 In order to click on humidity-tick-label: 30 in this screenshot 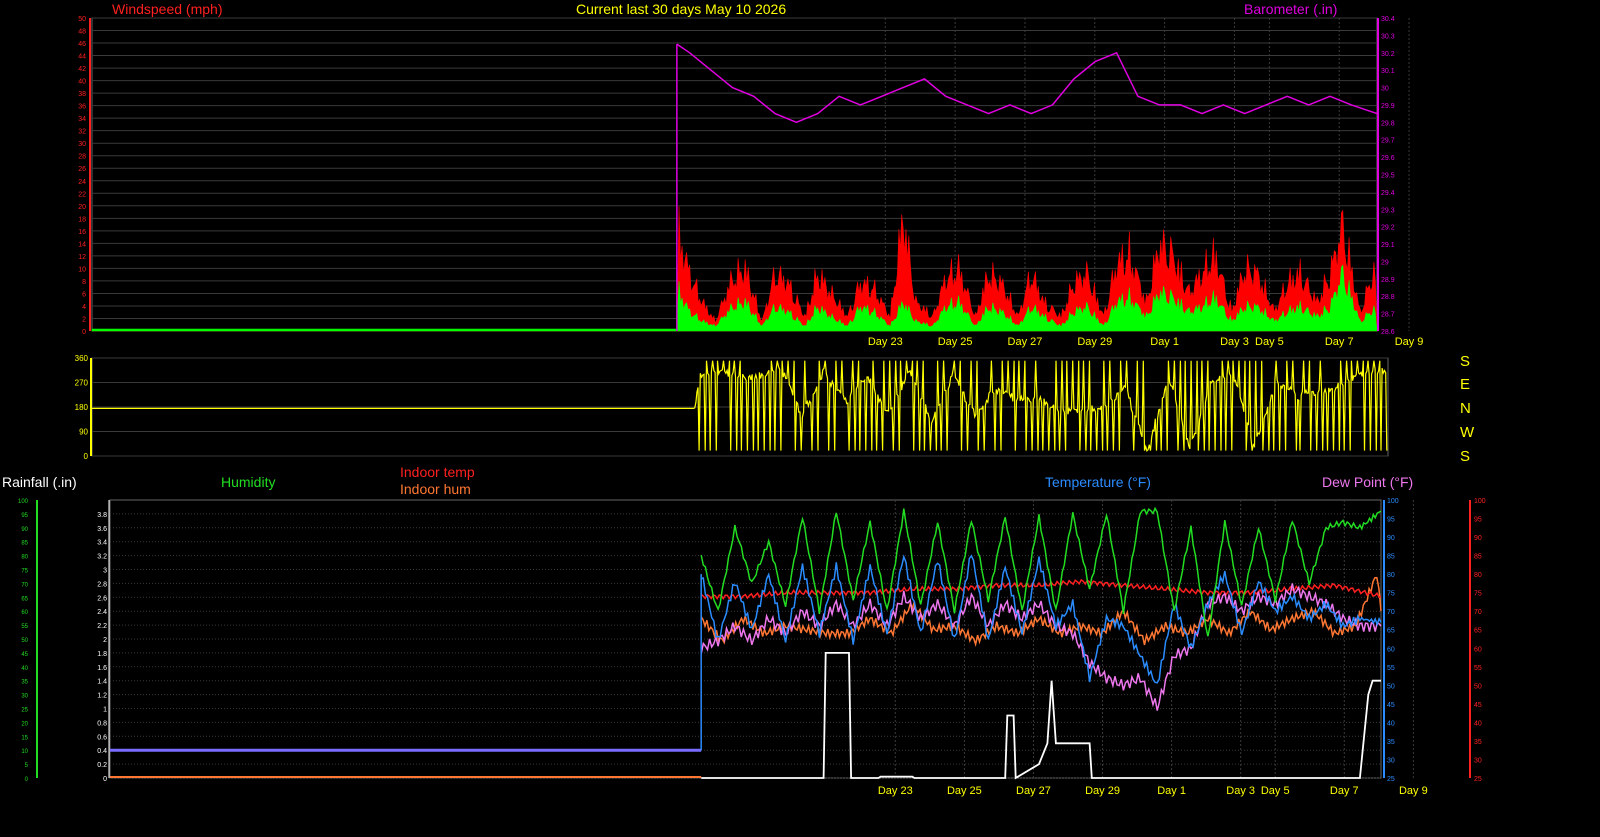, I will do `click(24, 697)`.